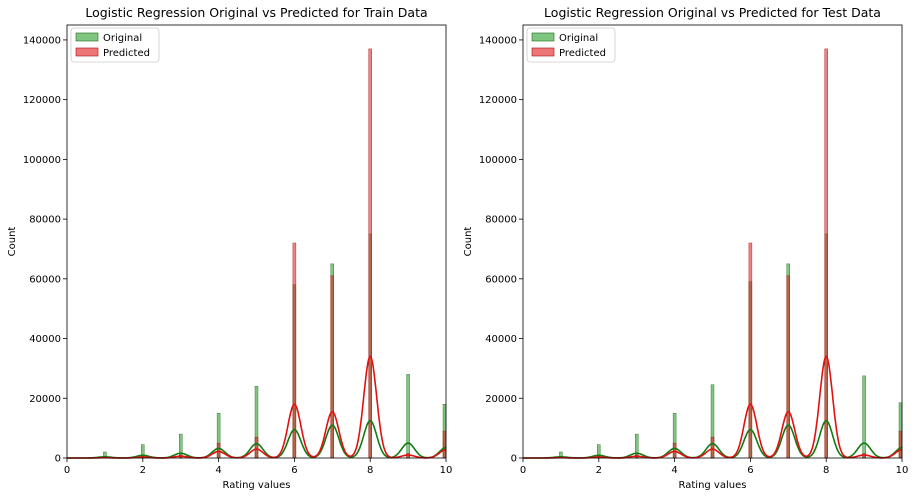 This screenshot has width=917, height=496. What do you see at coordinates (12, 242) in the screenshot?
I see `chart-0-ylabel: Count` at bounding box center [12, 242].